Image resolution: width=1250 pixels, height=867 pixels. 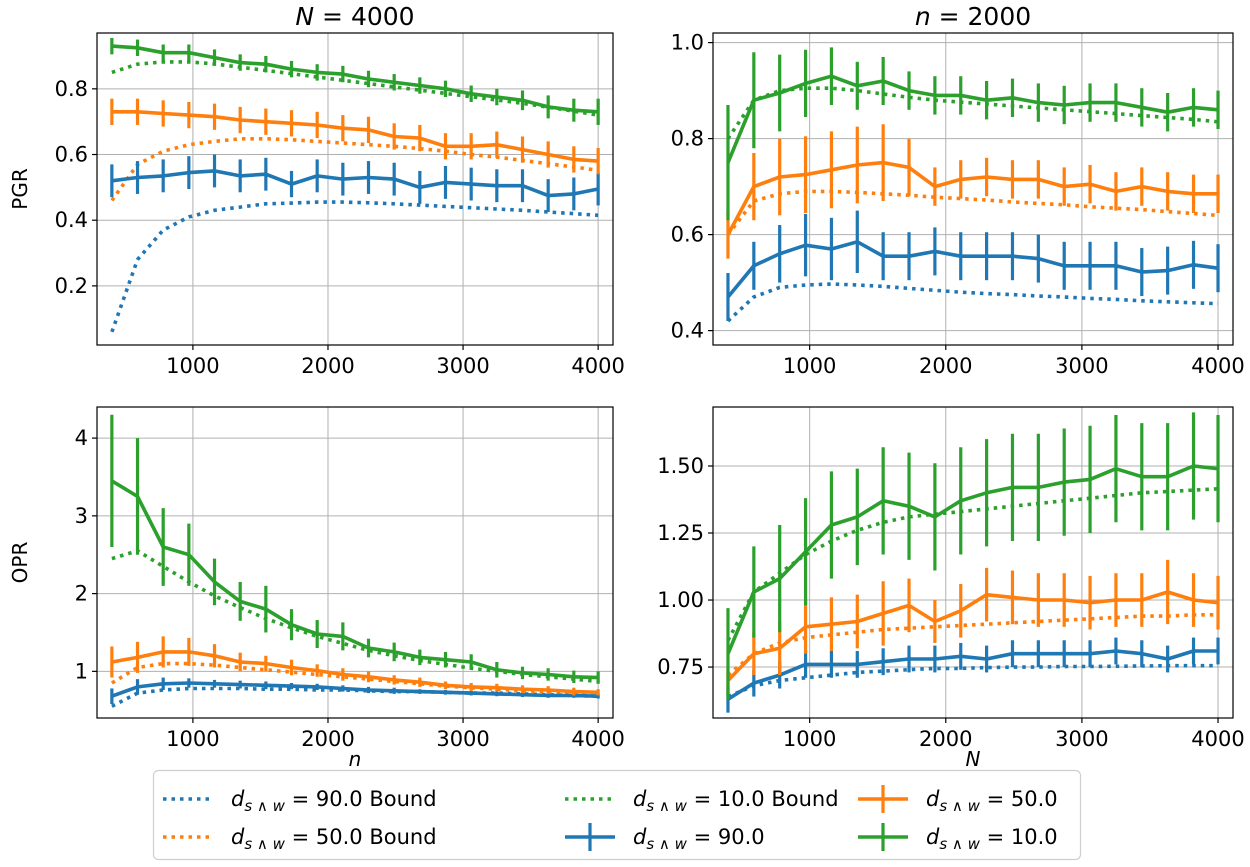 I want to click on legend-label-text: = 50.0, so click(x=1019, y=799).